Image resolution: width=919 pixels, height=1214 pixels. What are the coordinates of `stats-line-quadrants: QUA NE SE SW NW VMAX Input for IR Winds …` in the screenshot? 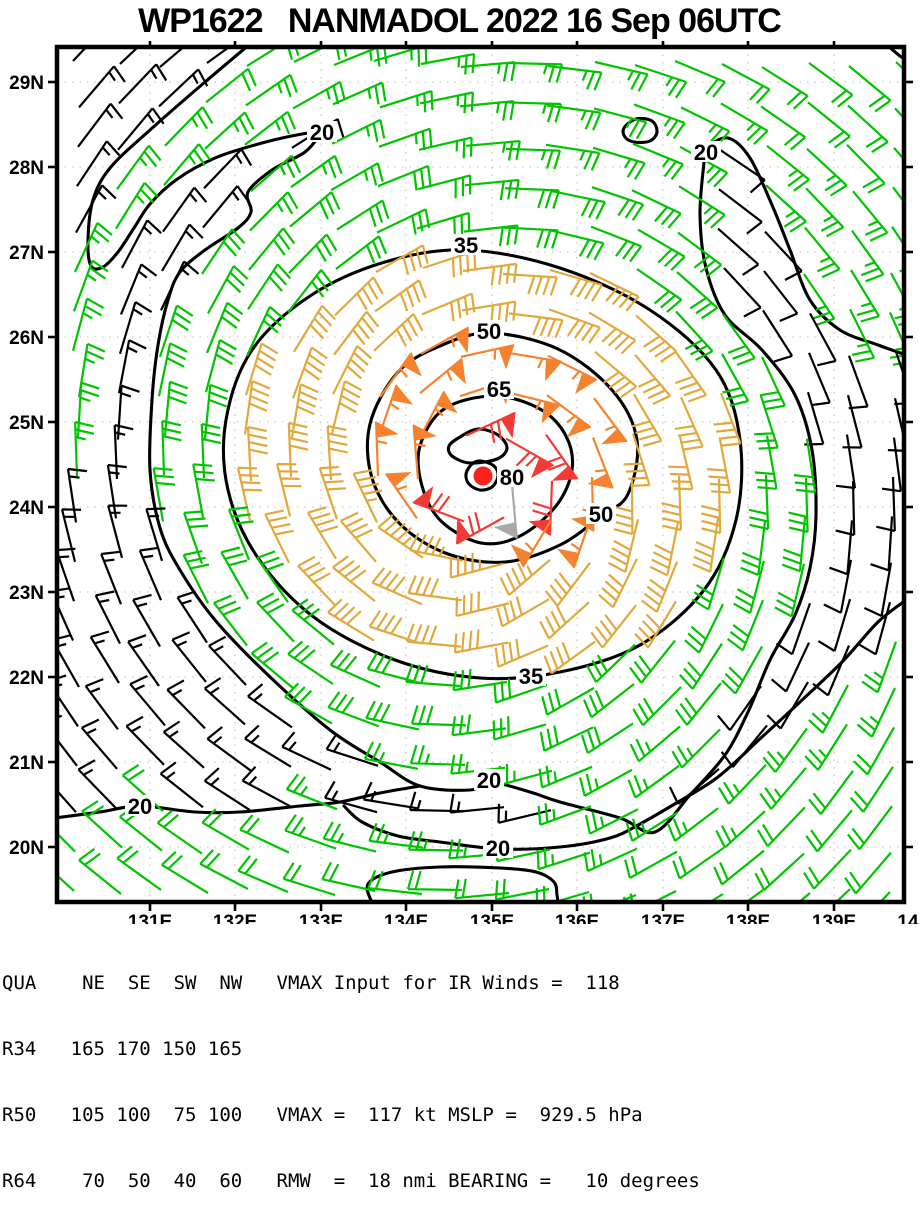 It's located at (311, 983).